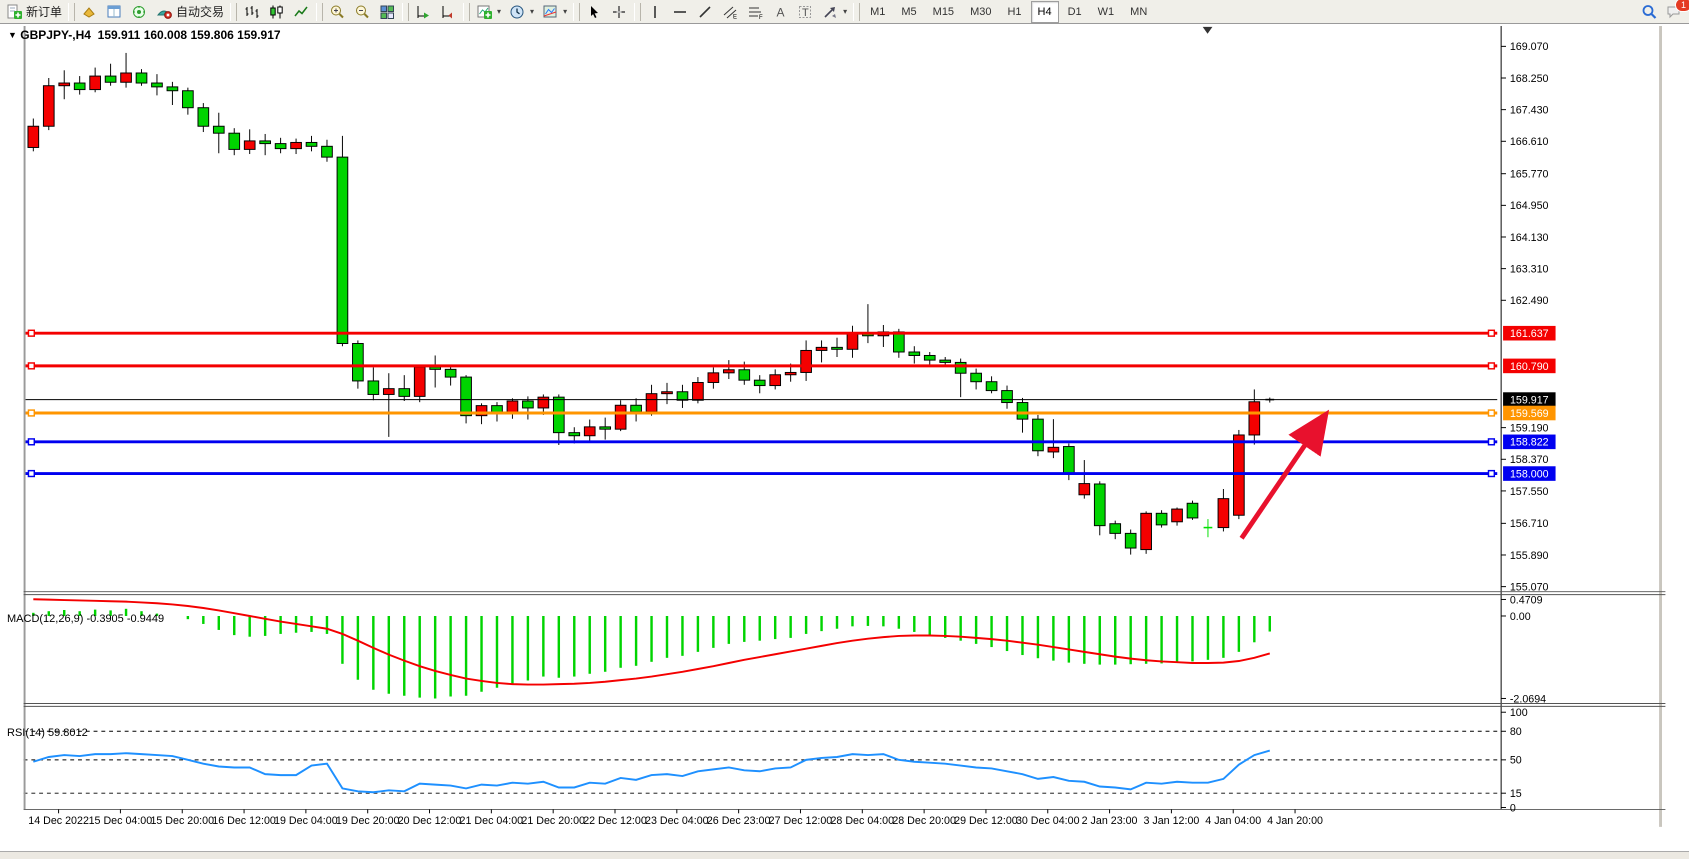  What do you see at coordinates (89, 12) in the screenshot?
I see `market-watch-button` at bounding box center [89, 12].